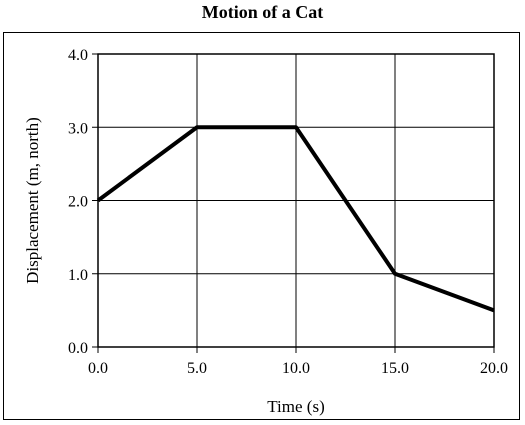 The image size is (525, 425). I want to click on y-tick-label-2: 2.0, so click(78, 202).